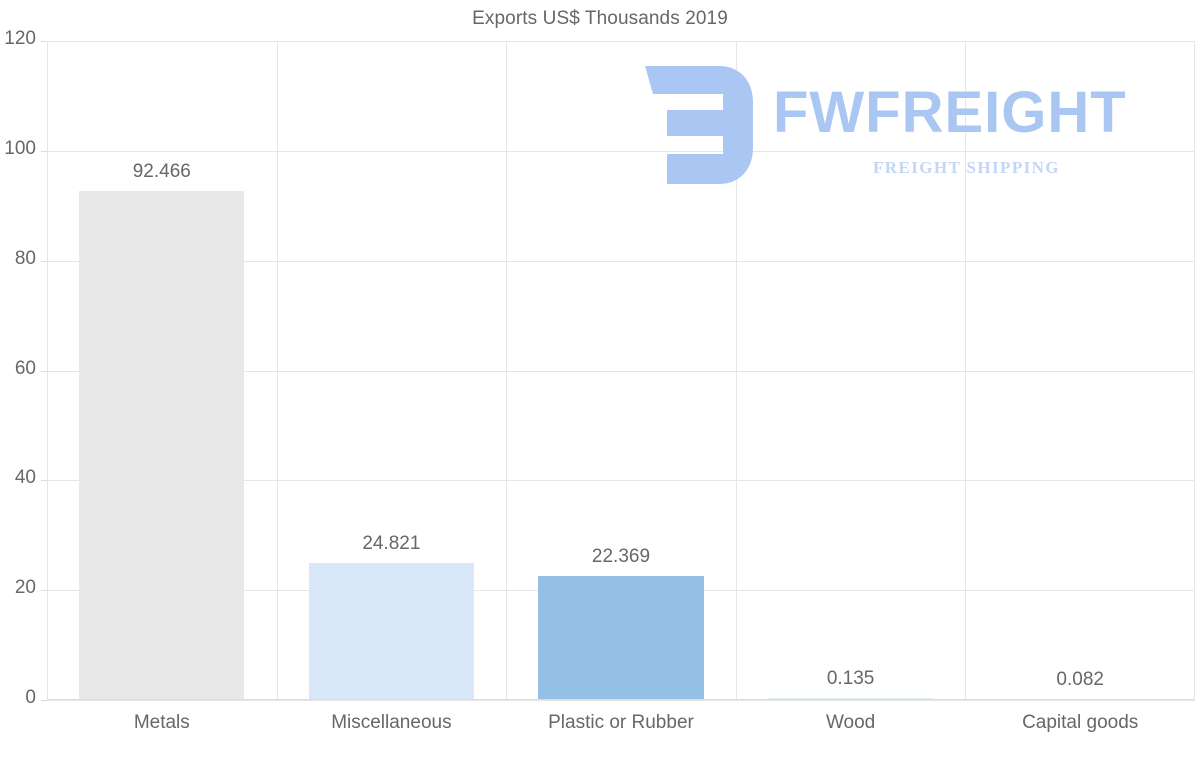  I want to click on x-axis-baseline, so click(621, 699).